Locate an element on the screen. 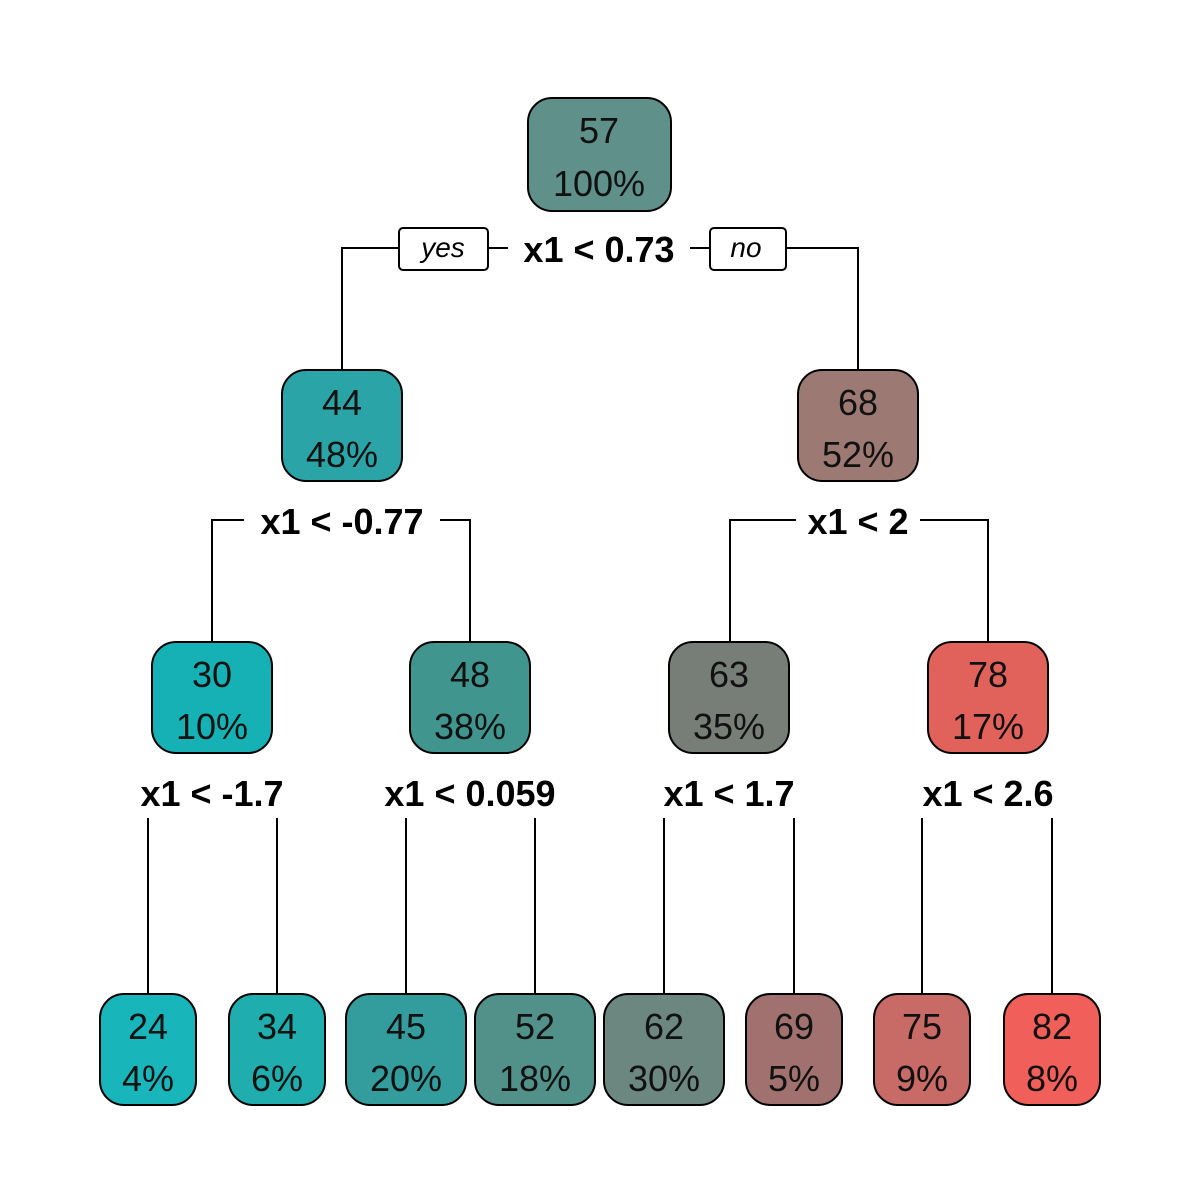 This screenshot has height=1200, width=1200. leaf-percent: 9% is located at coordinates (922, 1078).